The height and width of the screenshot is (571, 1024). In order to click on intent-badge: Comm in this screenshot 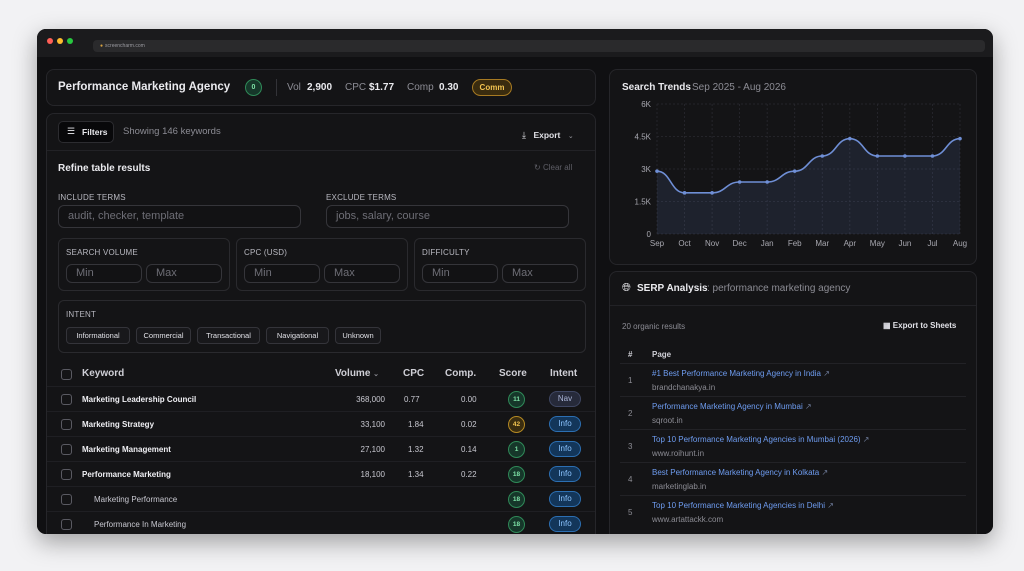, I will do `click(492, 87)`.